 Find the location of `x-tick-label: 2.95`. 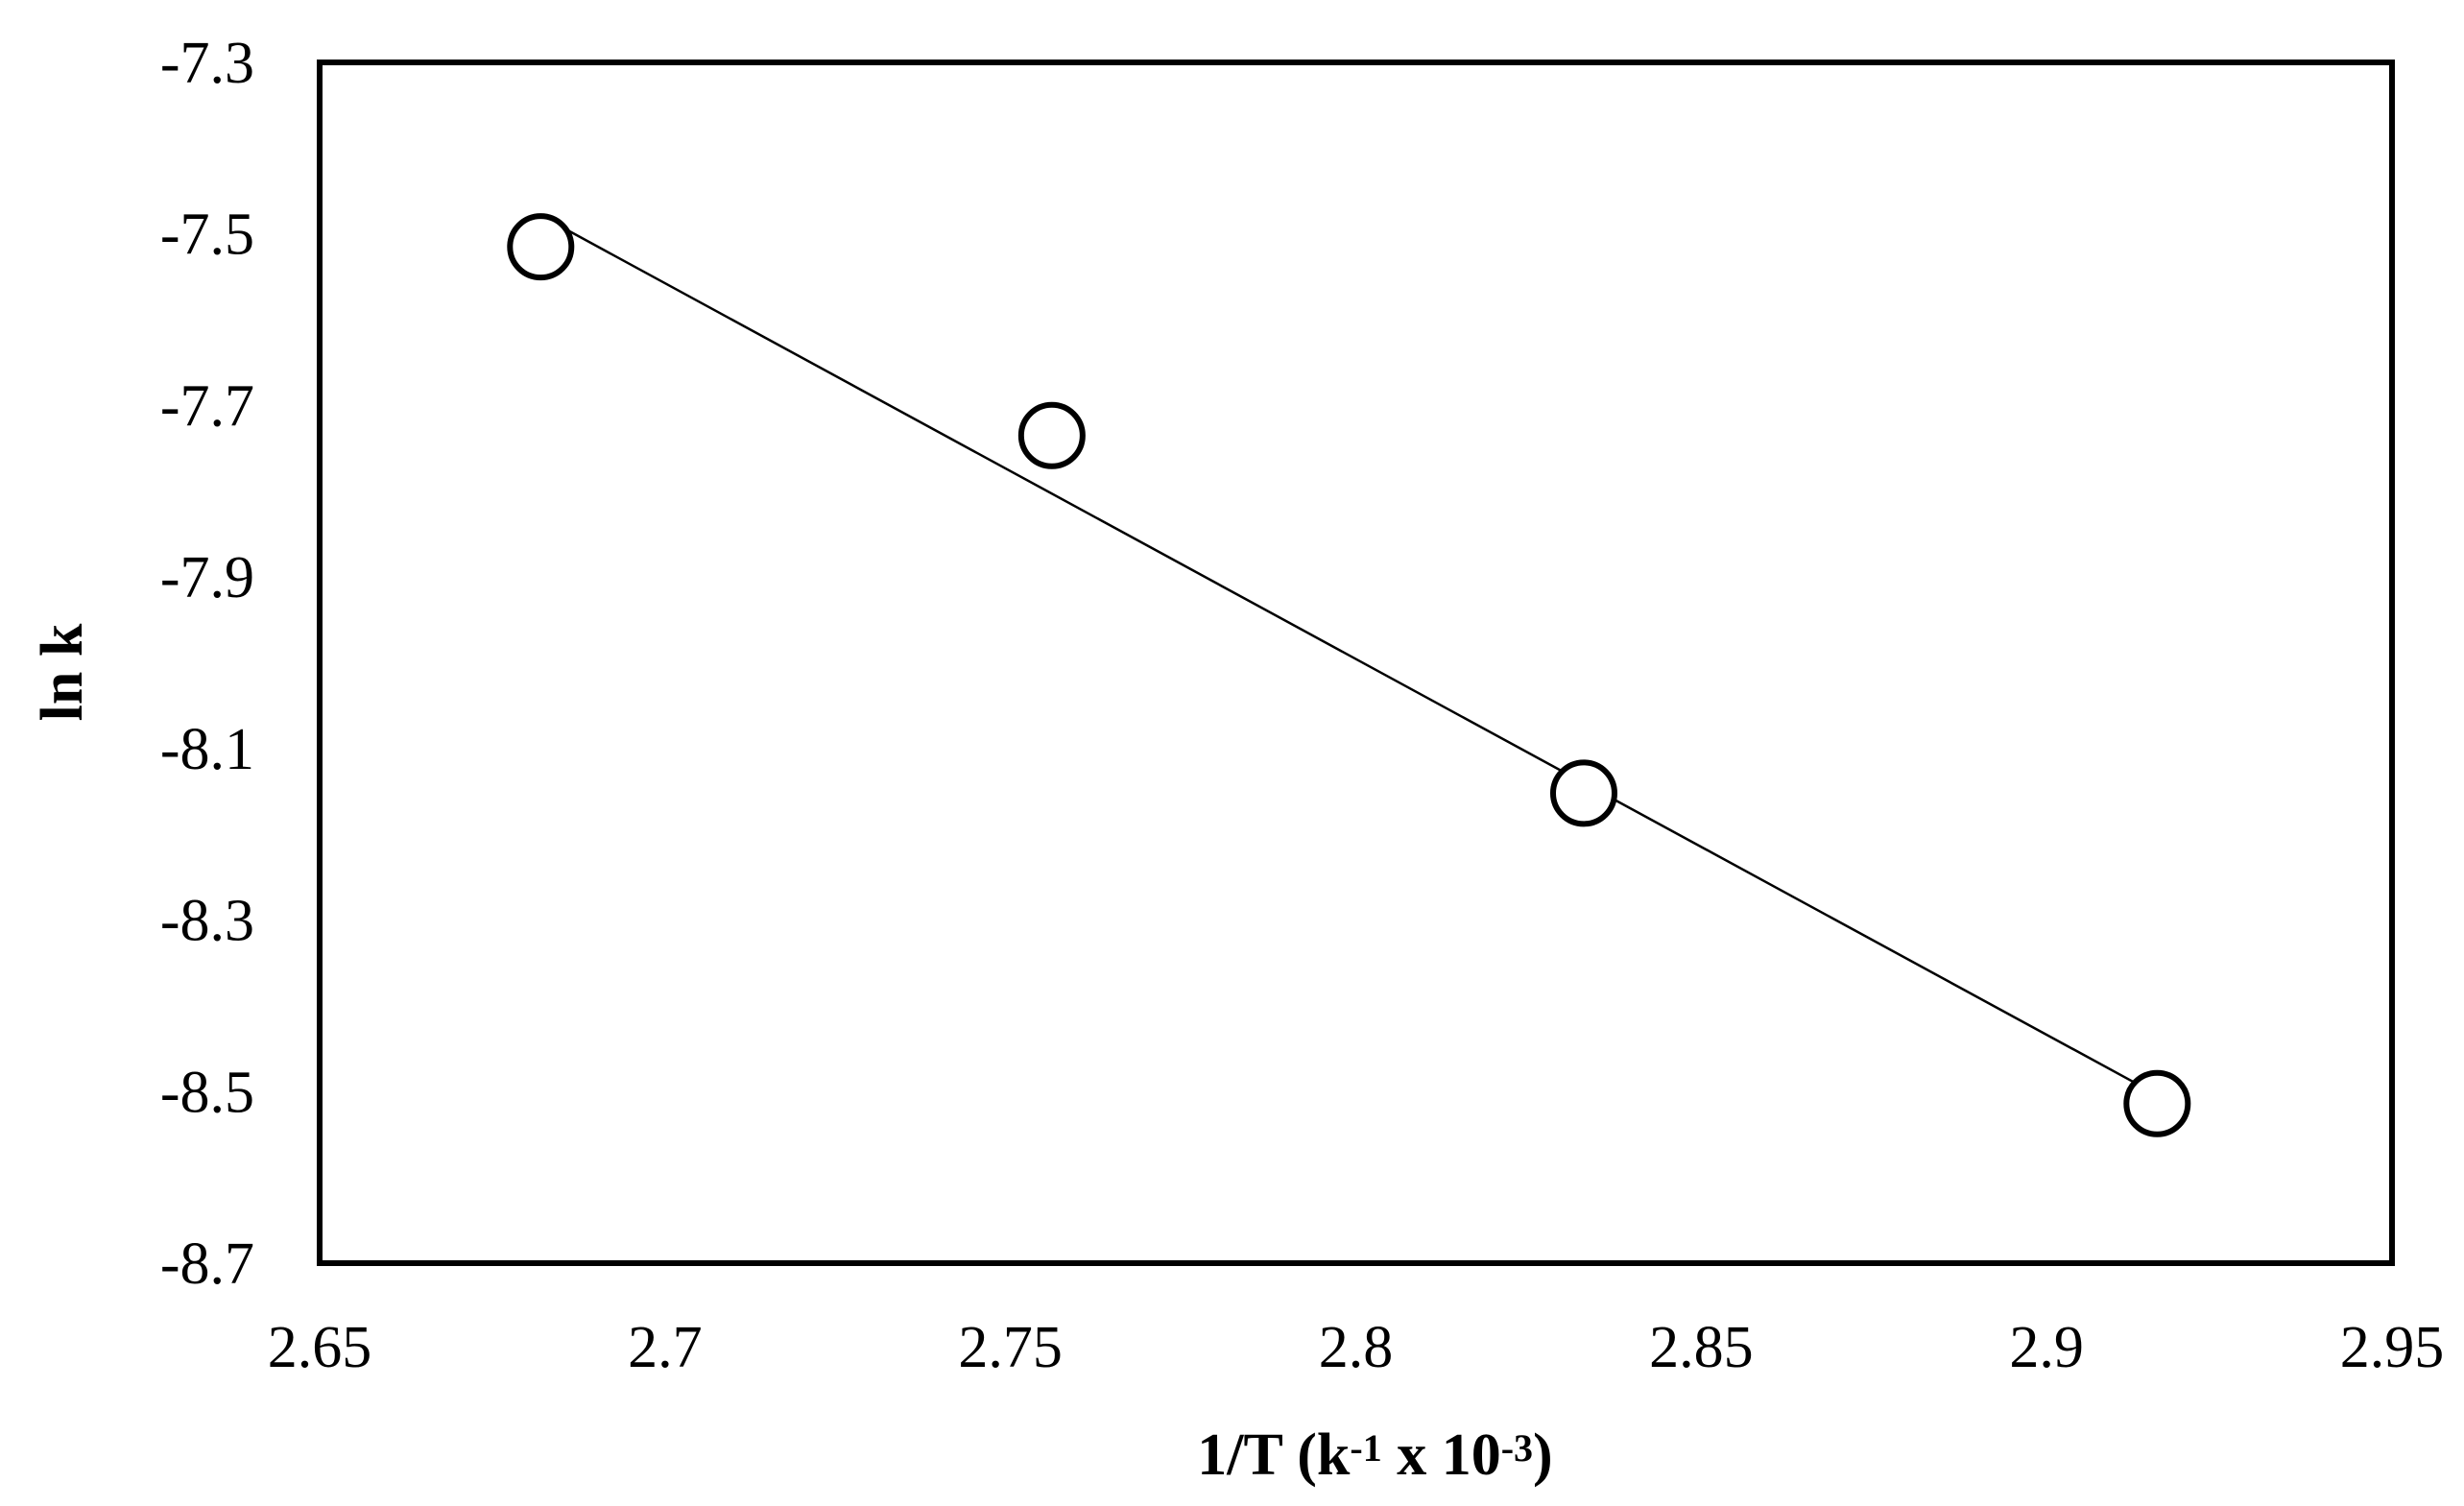

x-tick-label: 2.95 is located at coordinates (2392, 1347).